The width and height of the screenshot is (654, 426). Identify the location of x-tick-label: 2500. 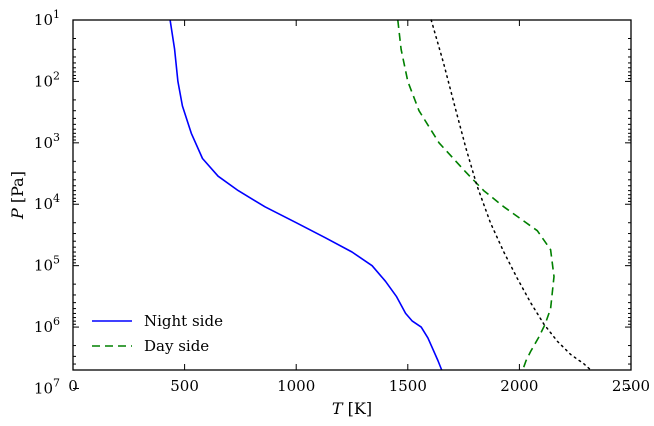
(631, 386).